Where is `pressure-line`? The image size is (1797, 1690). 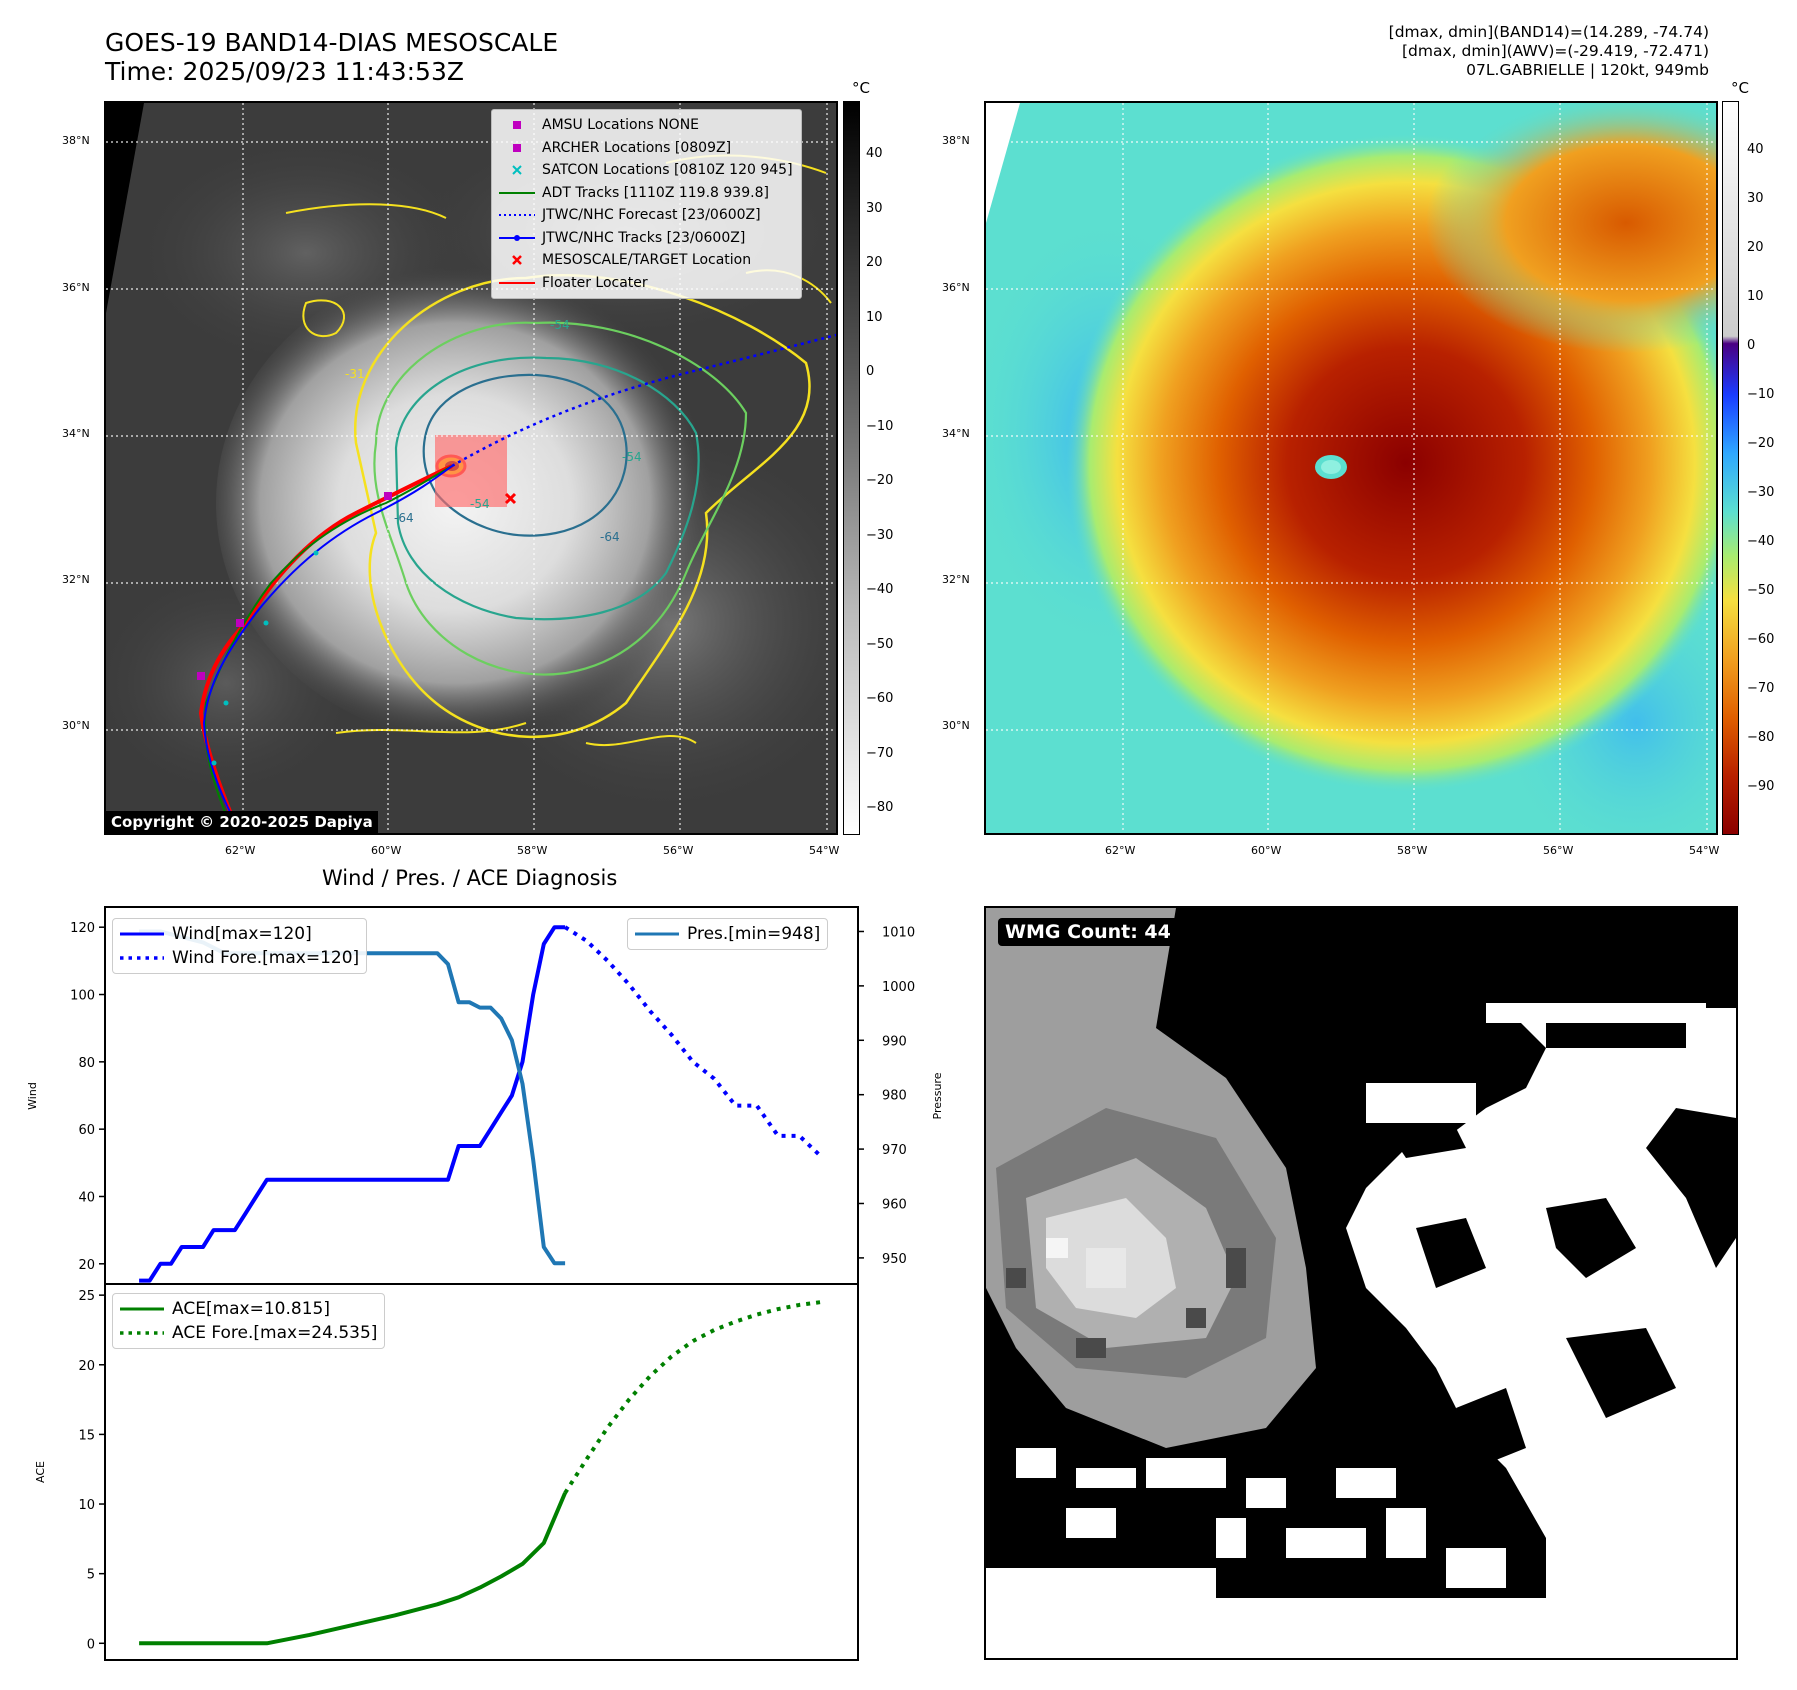
pressure-line is located at coordinates (352, 1097).